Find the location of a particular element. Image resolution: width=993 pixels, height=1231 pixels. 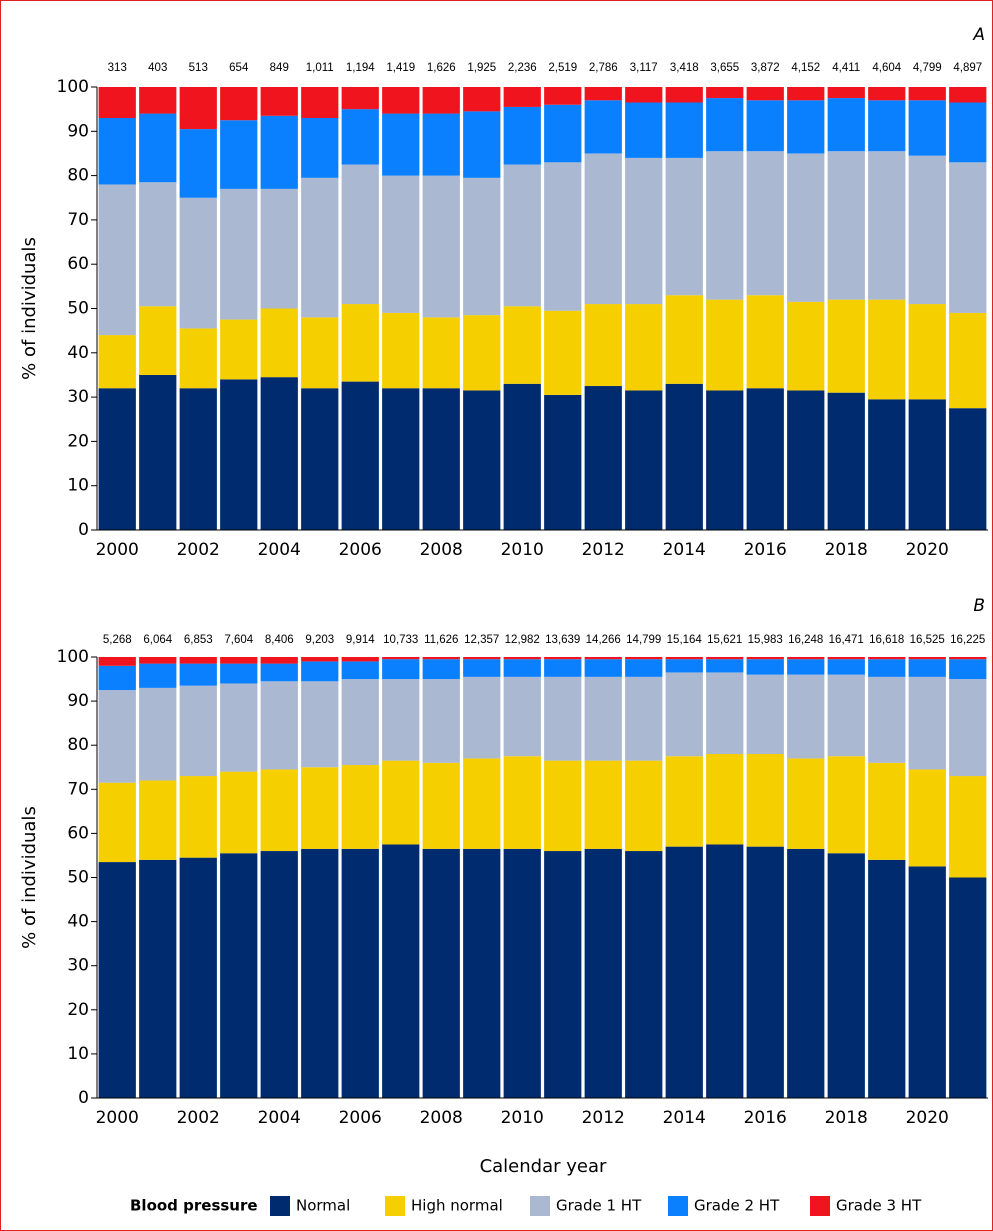

count-label: 14,266 is located at coordinates (603, 640).